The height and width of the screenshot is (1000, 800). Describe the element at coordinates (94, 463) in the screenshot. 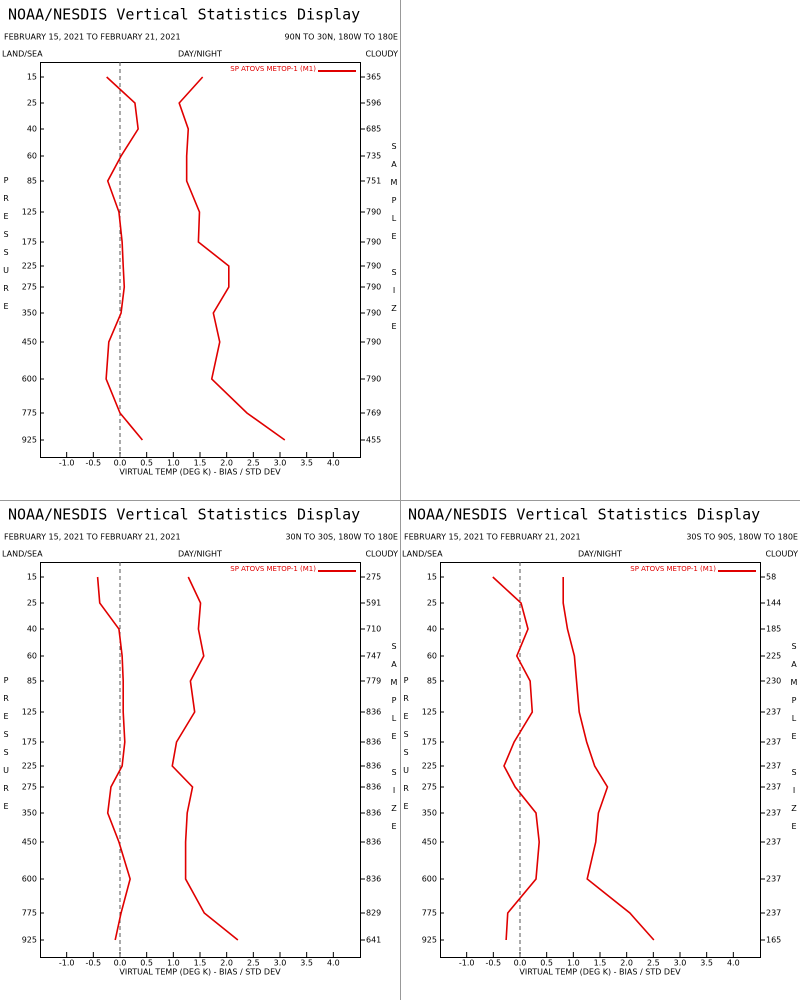

I see `x-tick-label: -0.5` at that location.